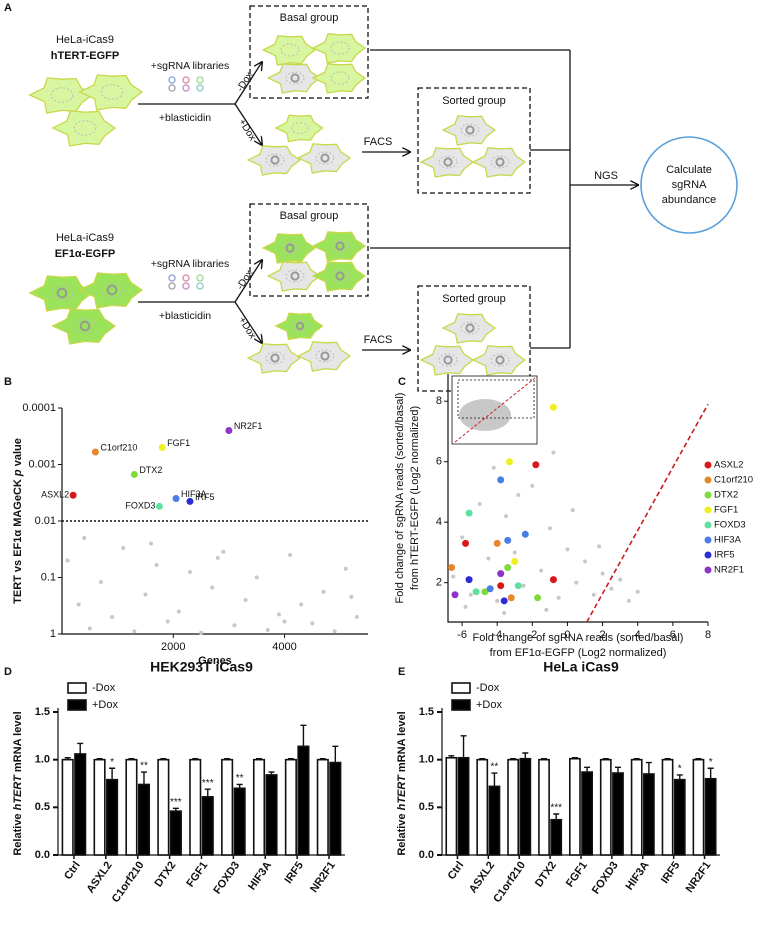 The height and width of the screenshot is (925, 757). Describe the element at coordinates (733, 480) in the screenshot. I see `legend-label: C1orf210` at that location.